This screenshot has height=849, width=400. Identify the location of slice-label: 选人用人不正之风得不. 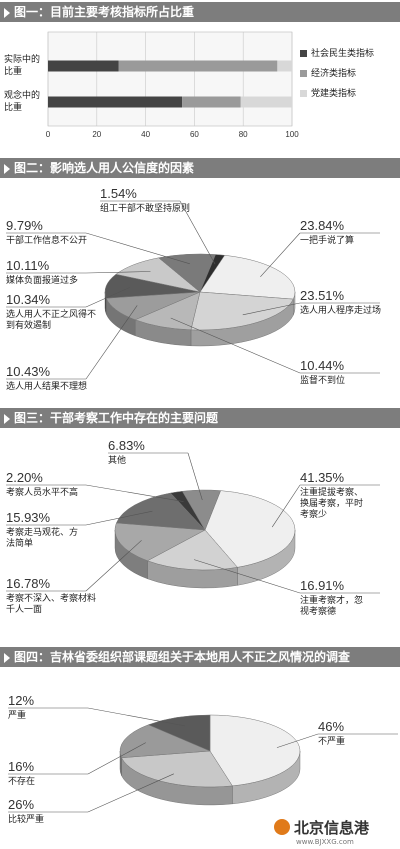
(51, 314).